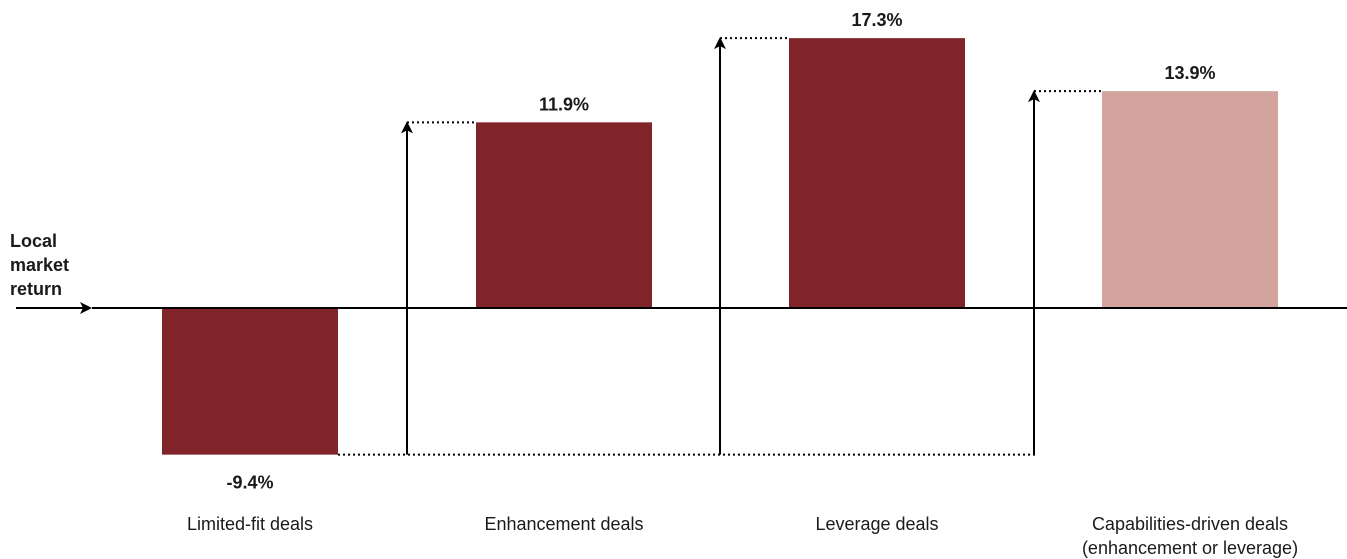 This screenshot has width=1347, height=559. Describe the element at coordinates (563, 524) in the screenshot. I see `category-label-1-0: Enhancement deals` at that location.